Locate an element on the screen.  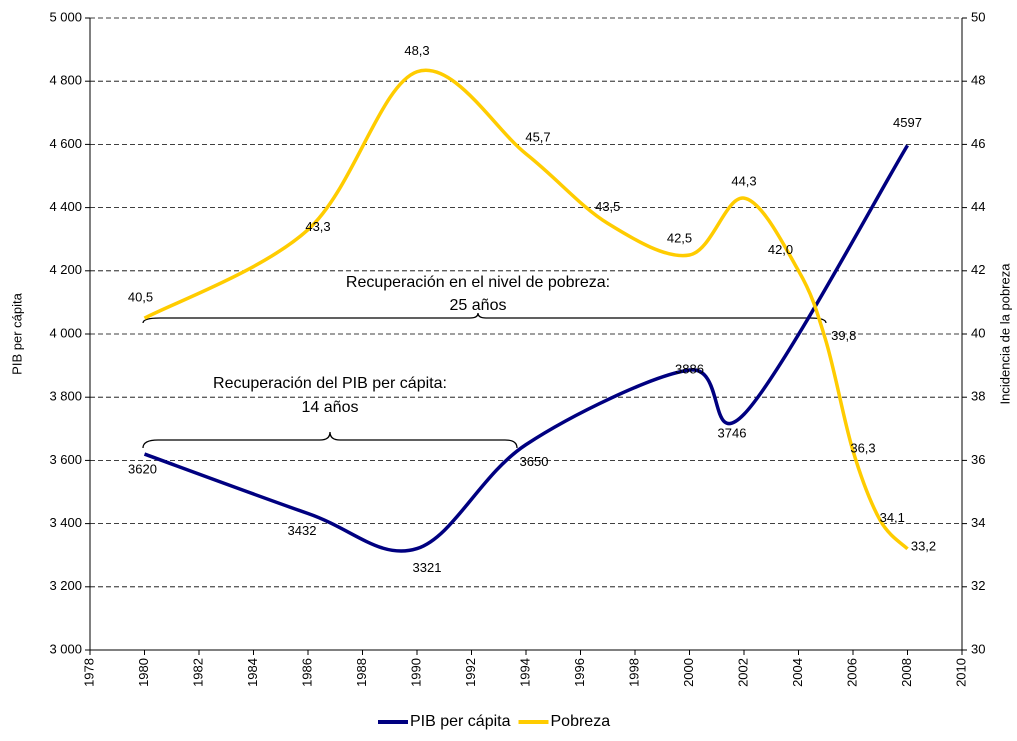
y2-tick-label: 50 is located at coordinates (978, 16).